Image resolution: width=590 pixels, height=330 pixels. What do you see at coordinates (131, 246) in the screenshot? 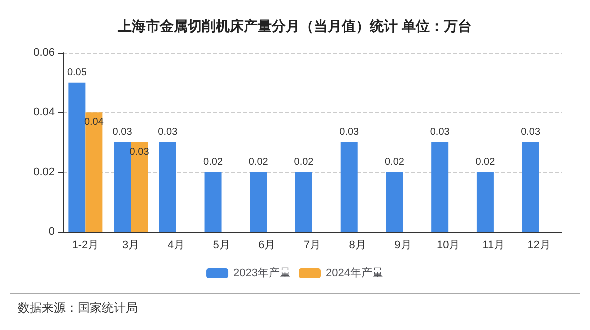
I see `x-tick-label: 3月` at bounding box center [131, 246].